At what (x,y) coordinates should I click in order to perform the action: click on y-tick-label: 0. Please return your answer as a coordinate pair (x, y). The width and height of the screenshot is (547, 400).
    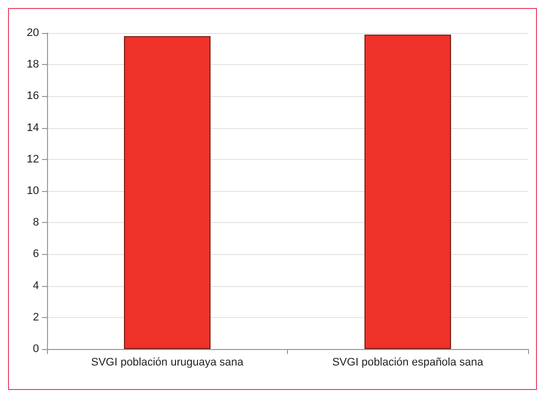
    Looking at the image, I should click on (35, 349).